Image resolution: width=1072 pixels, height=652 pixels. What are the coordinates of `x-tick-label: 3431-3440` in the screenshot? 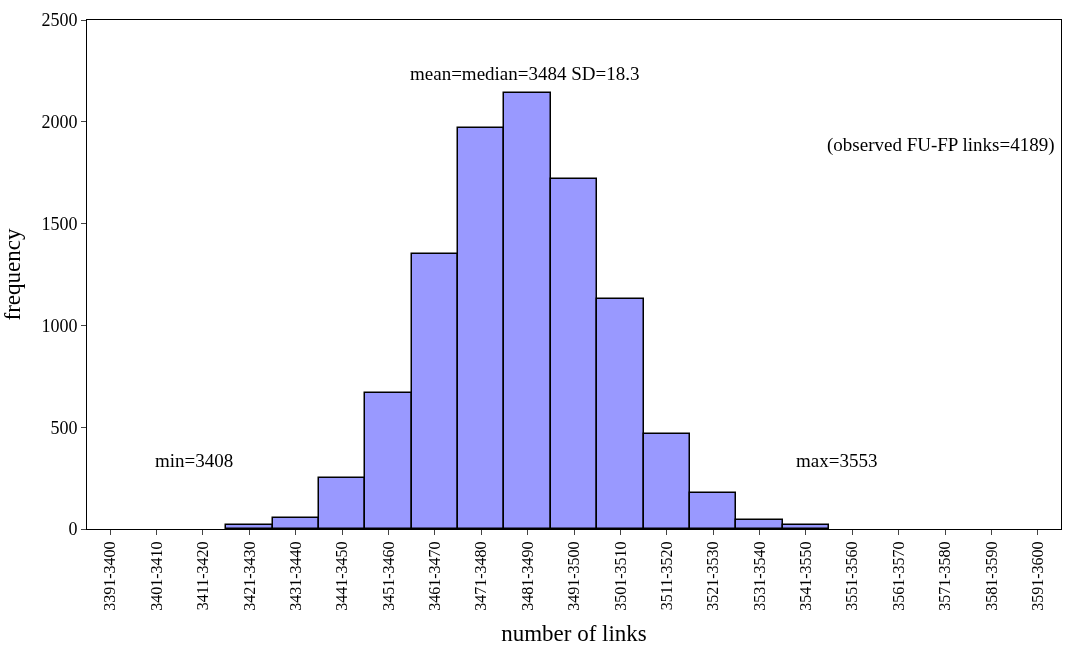 It's located at (295, 576).